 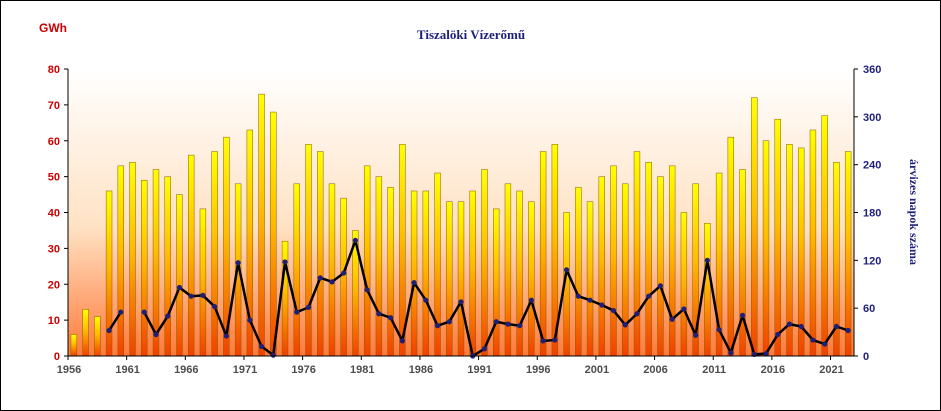 What do you see at coordinates (731, 246) in the screenshot?
I see `bar-2012` at bounding box center [731, 246].